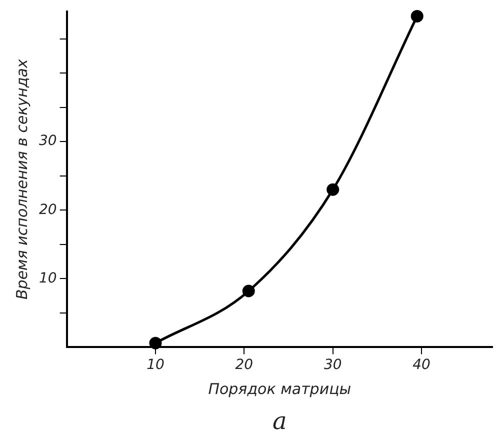 Image resolution: width=500 pixels, height=439 pixels. Describe the element at coordinates (279, 421) in the screenshot. I see `text: a` at that location.